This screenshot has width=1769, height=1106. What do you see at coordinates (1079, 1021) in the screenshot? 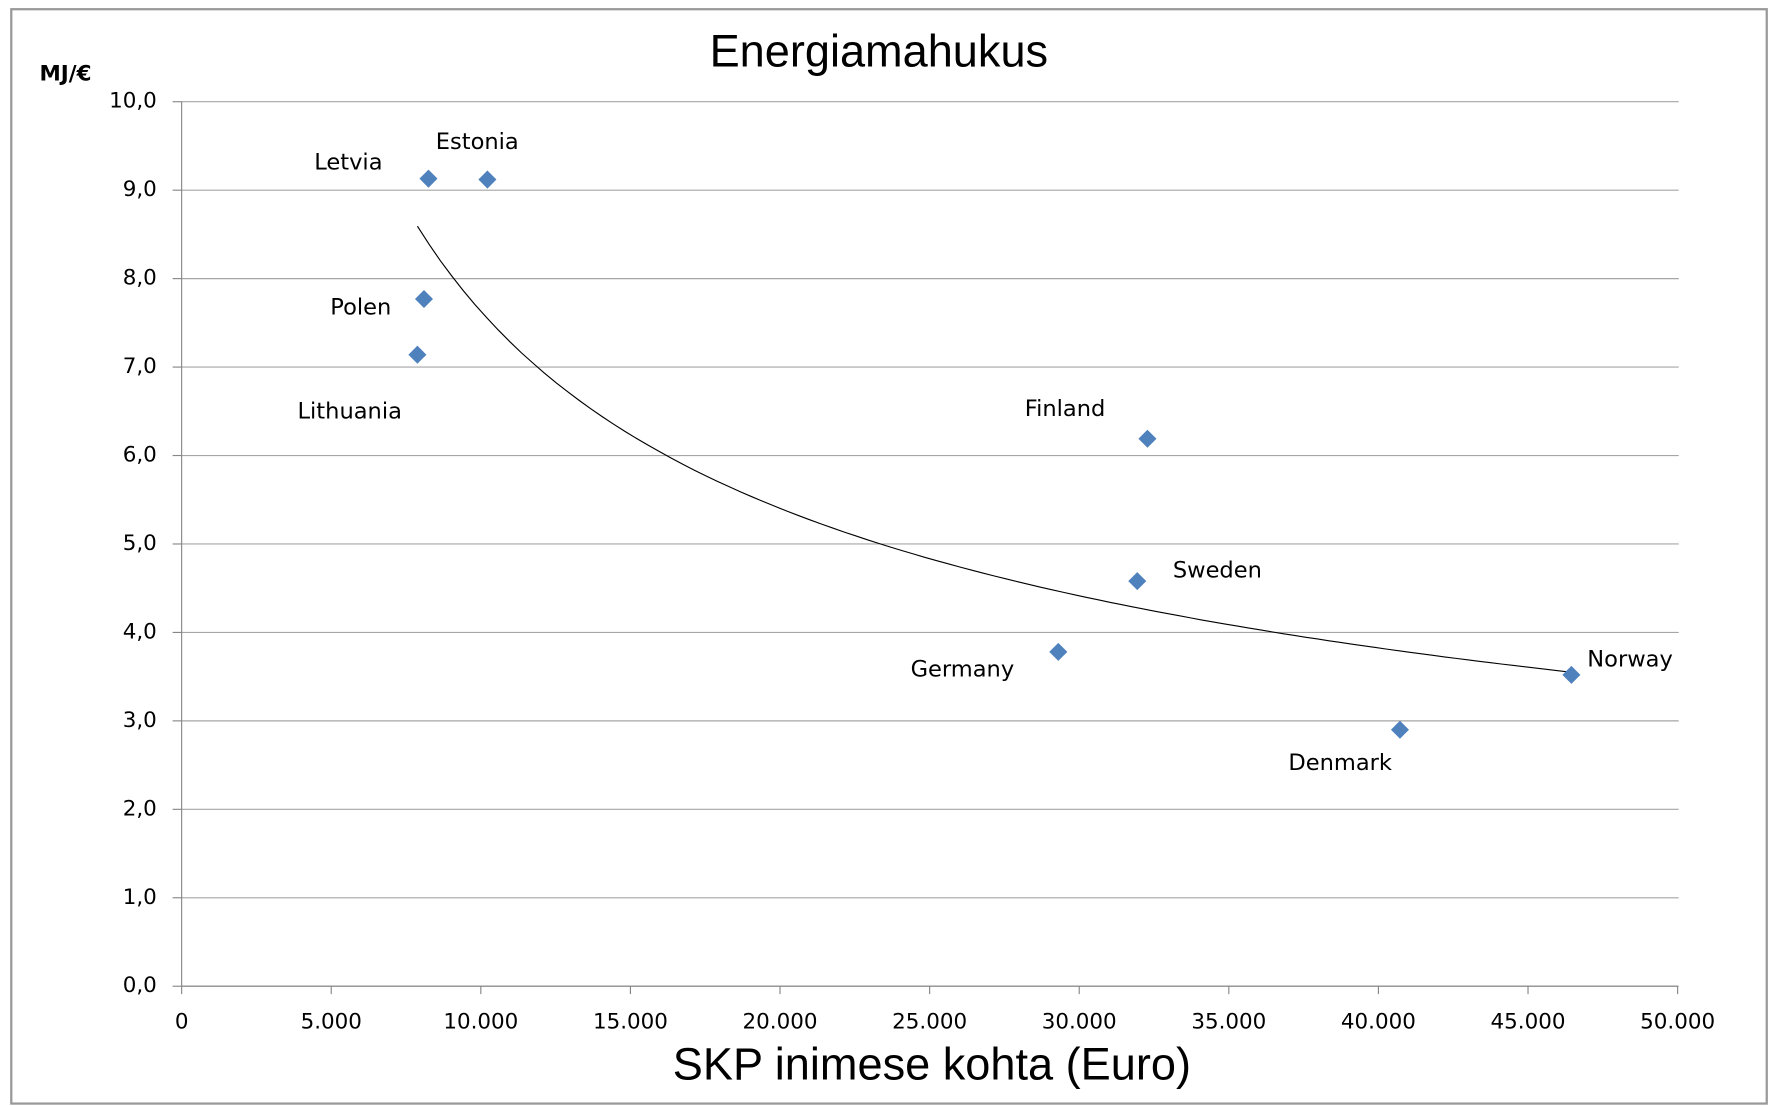
I see `x-tick-label: 30.000` at bounding box center [1079, 1021].